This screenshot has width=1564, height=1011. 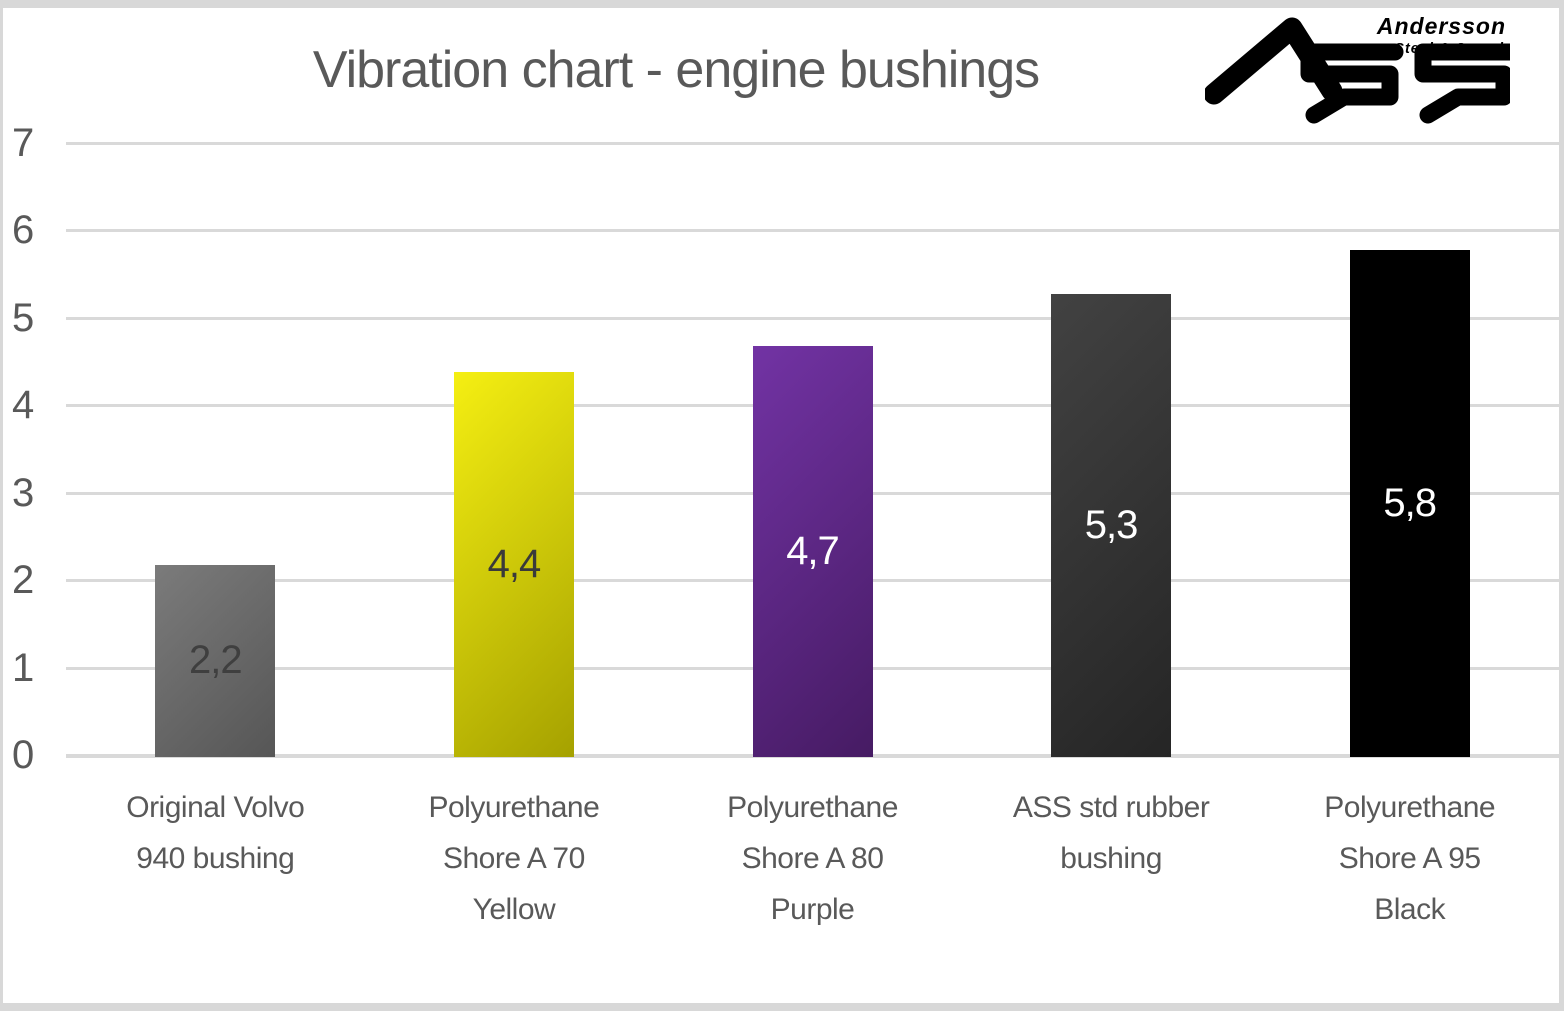 I want to click on category-label: Polyurethane Shore A 95 Black, so click(x=1410, y=858).